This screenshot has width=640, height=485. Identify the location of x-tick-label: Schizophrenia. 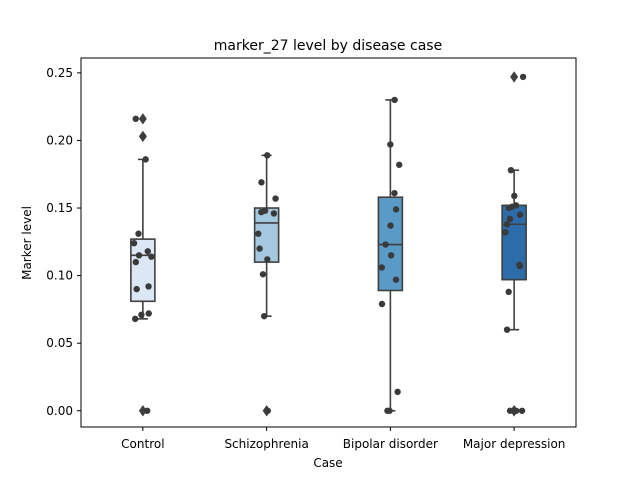
(266, 444).